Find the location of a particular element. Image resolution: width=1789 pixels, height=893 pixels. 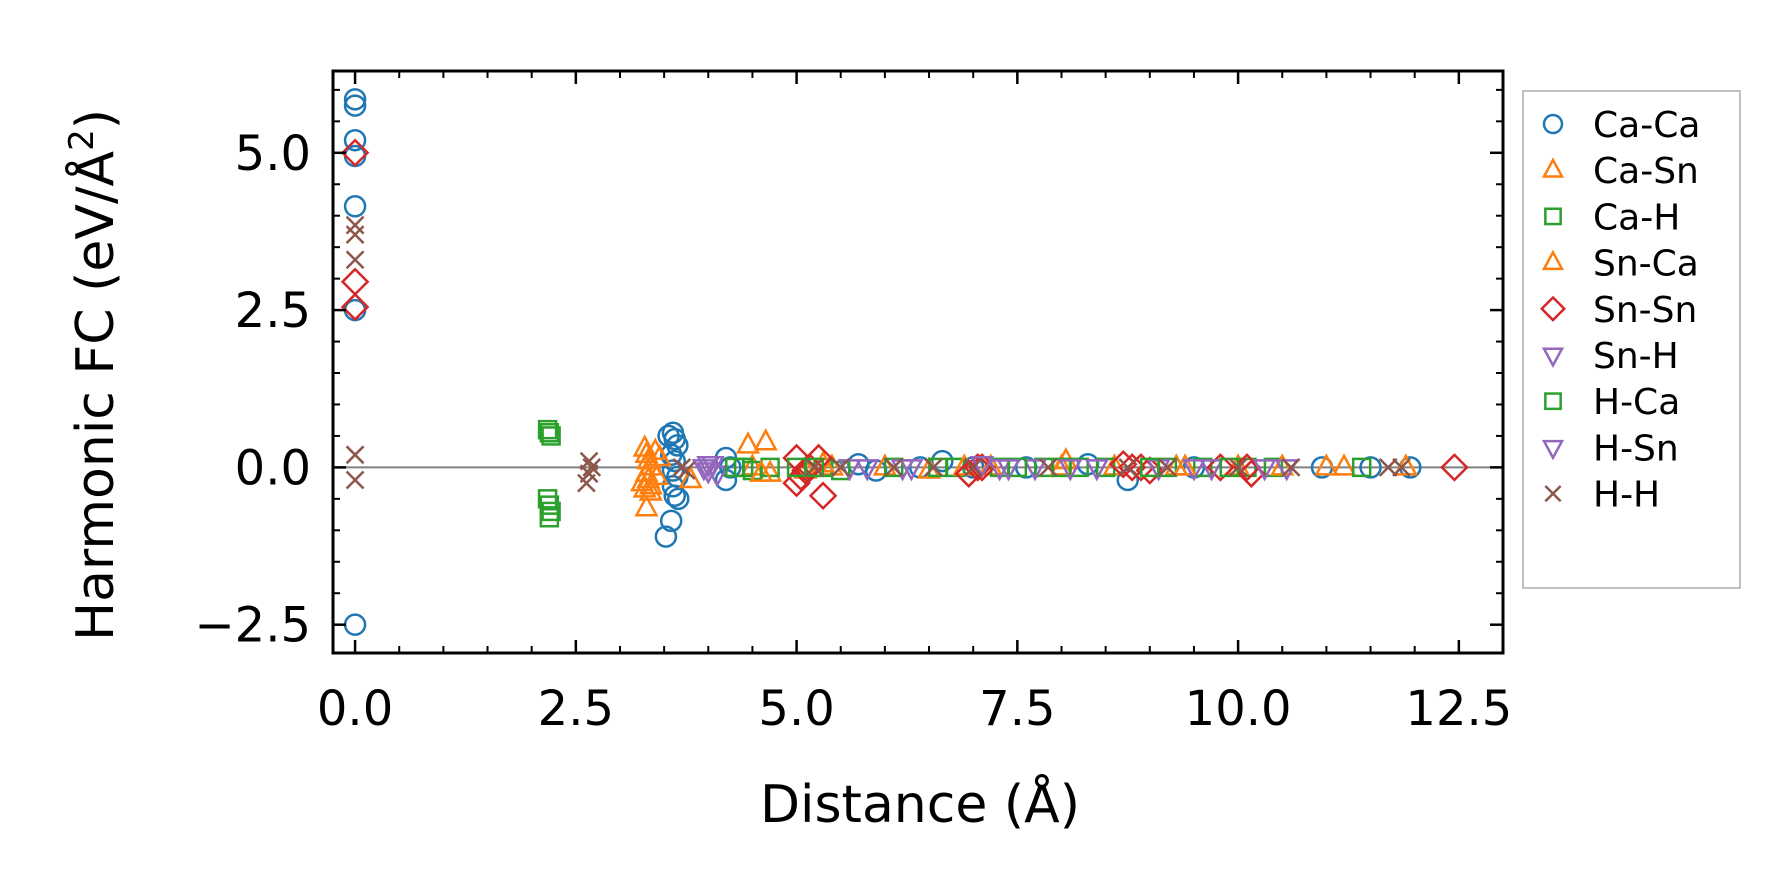

legend-marker-sn-sn is located at coordinates (1553, 308).